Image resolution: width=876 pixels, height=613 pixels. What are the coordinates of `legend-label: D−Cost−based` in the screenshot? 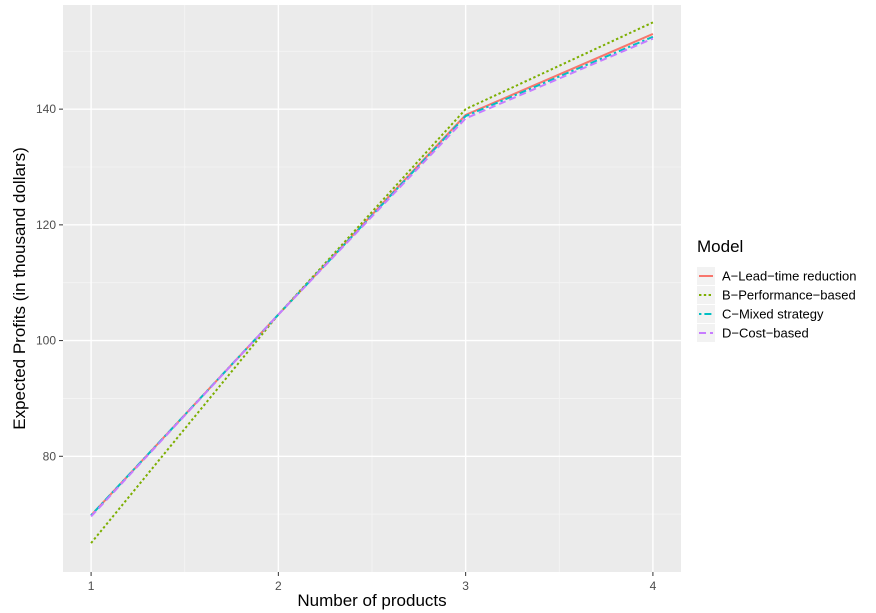 It's located at (765, 333).